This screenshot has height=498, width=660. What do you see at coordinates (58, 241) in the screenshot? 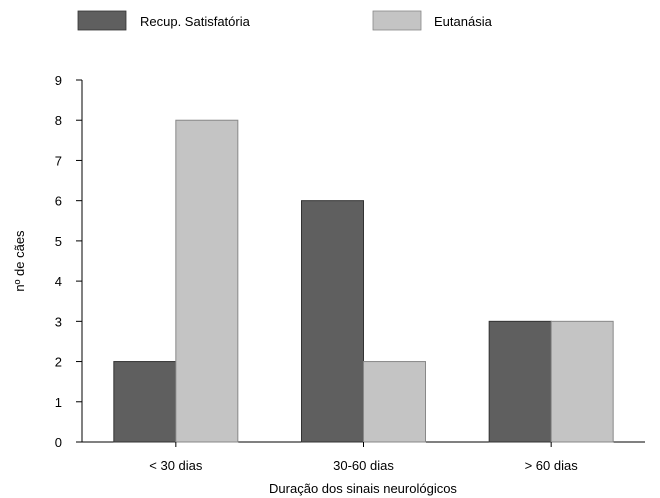
I see `y-tick-label: 5` at bounding box center [58, 241].